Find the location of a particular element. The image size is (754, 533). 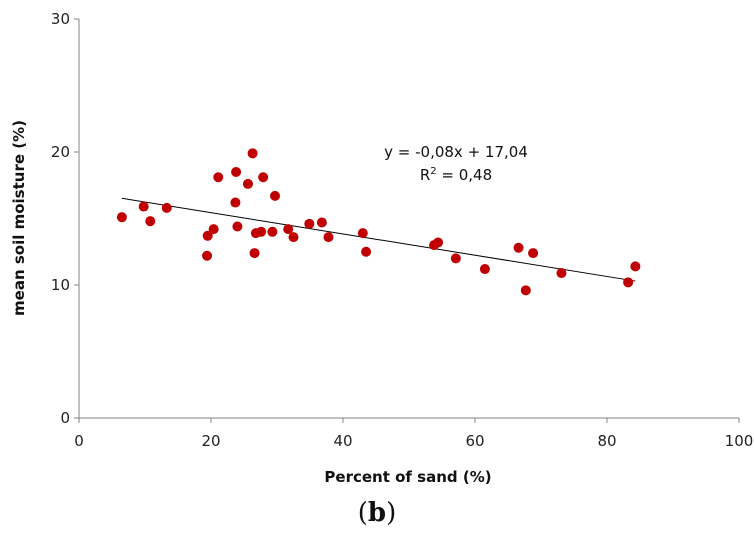

trendline is located at coordinates (378, 239).